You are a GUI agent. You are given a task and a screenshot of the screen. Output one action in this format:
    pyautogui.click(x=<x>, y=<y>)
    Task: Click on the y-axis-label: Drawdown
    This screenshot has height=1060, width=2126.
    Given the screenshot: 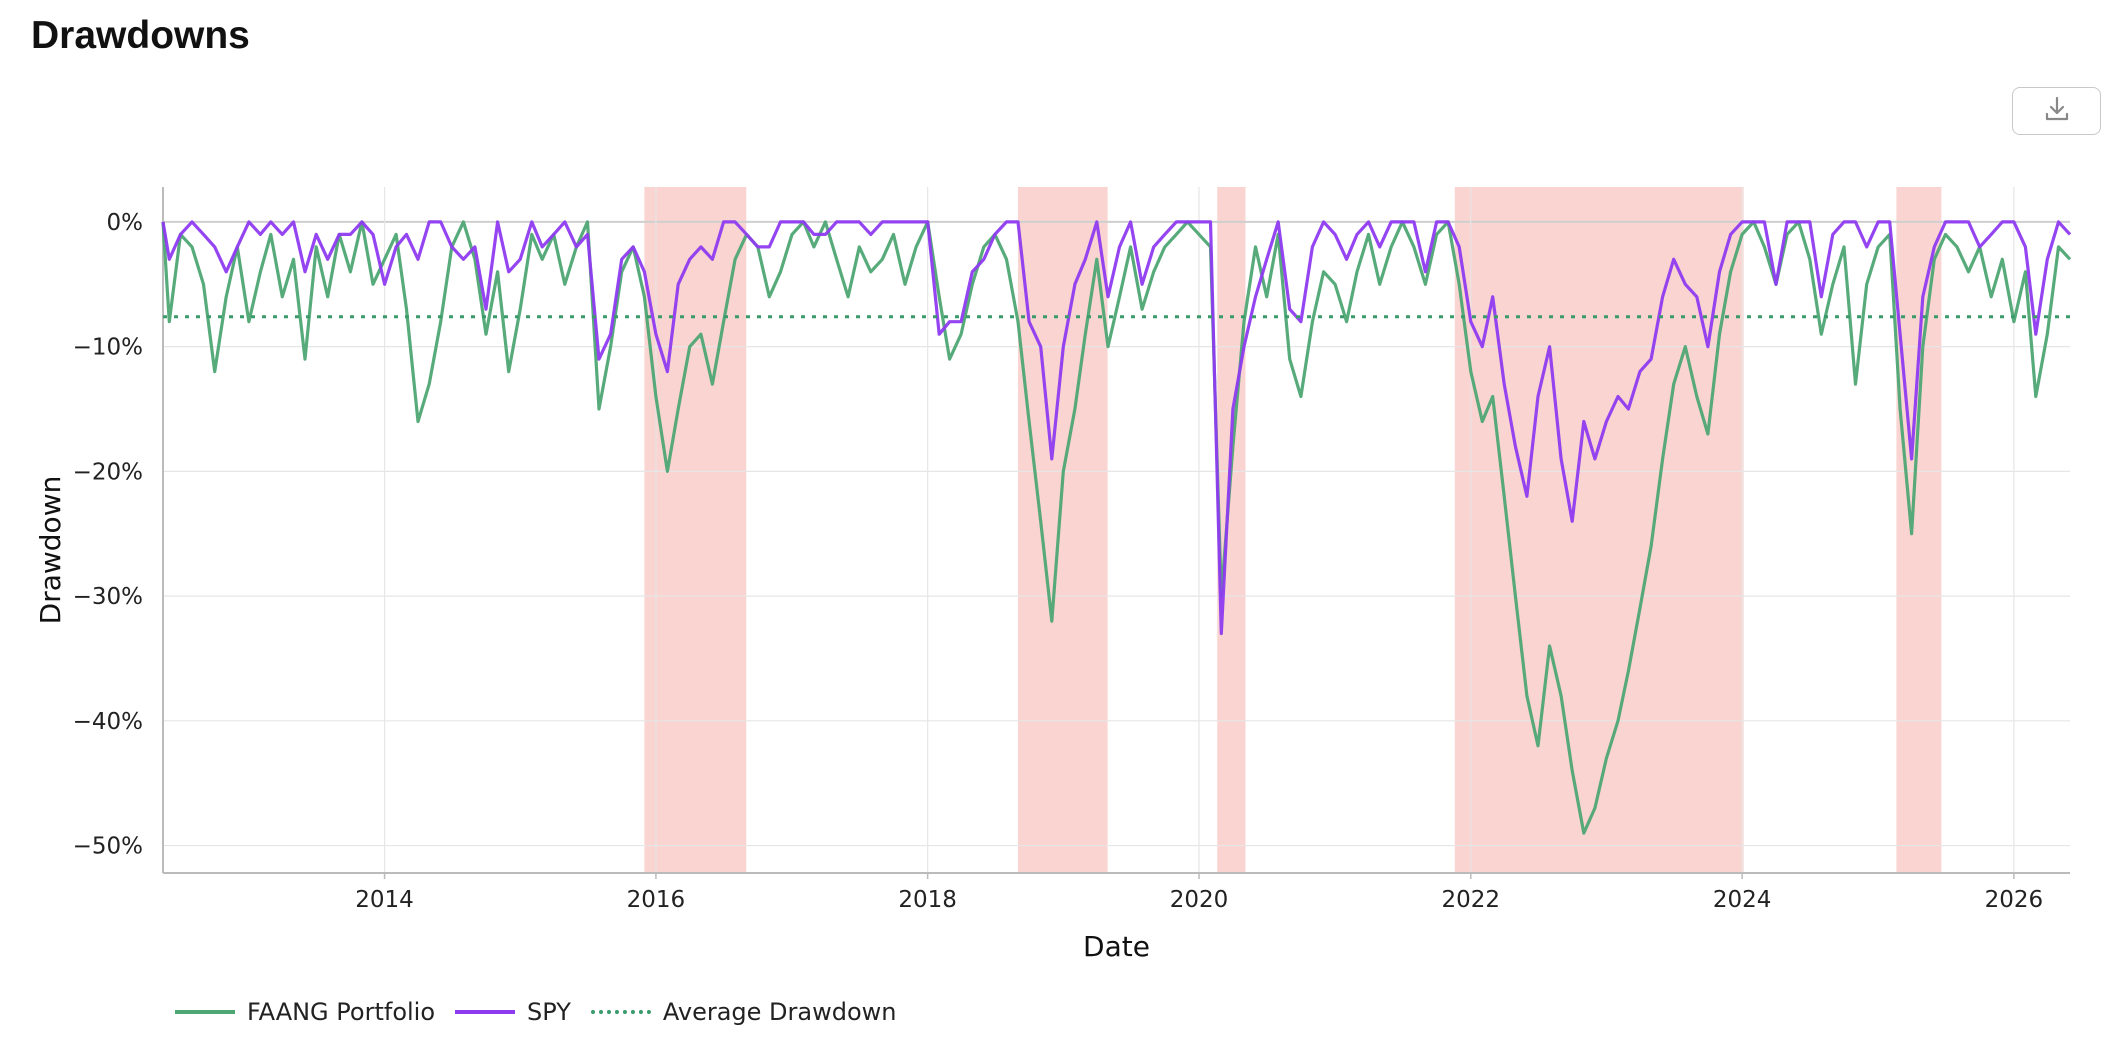 What is the action you would take?
    pyautogui.click(x=50, y=550)
    